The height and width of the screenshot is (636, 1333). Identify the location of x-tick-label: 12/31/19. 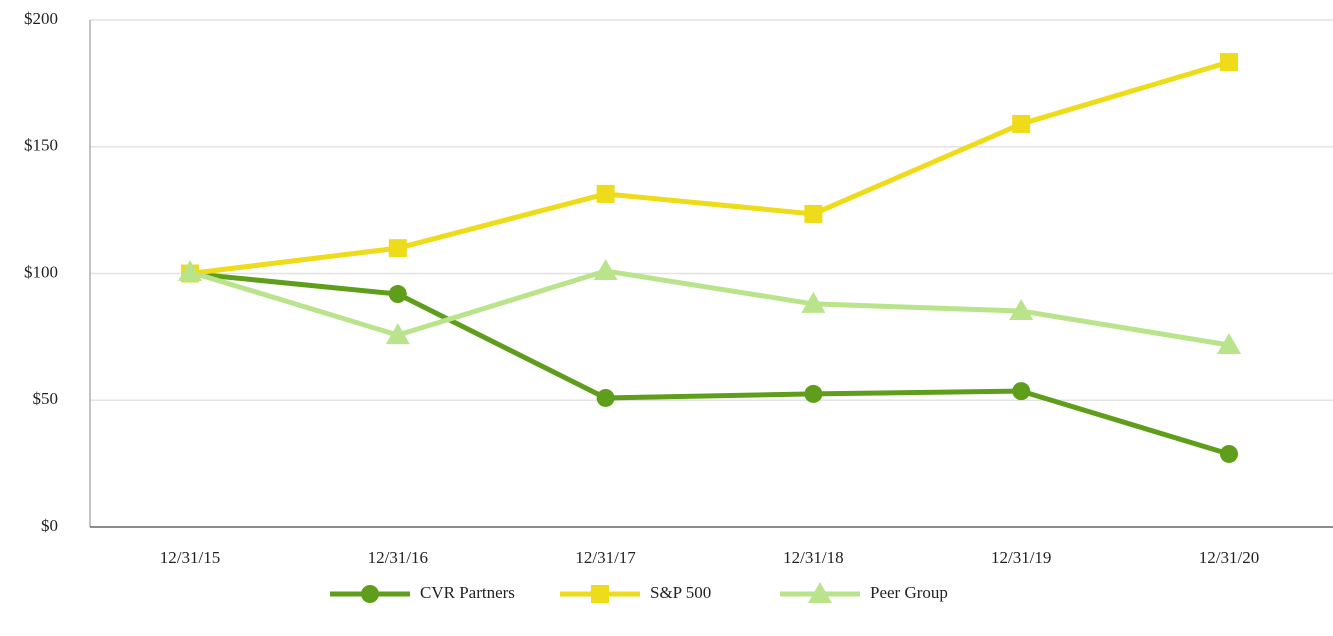
(1021, 557).